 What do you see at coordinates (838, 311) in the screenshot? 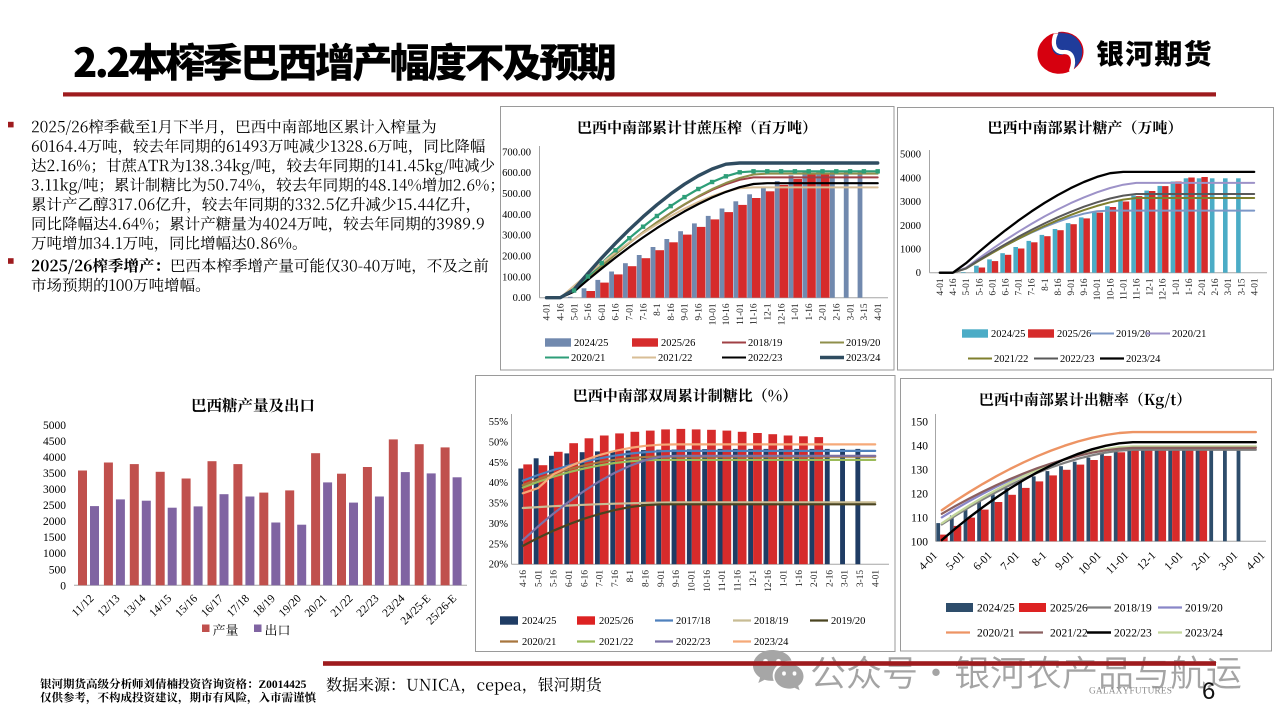
I see `svg-text: 2-16` at bounding box center [838, 311].